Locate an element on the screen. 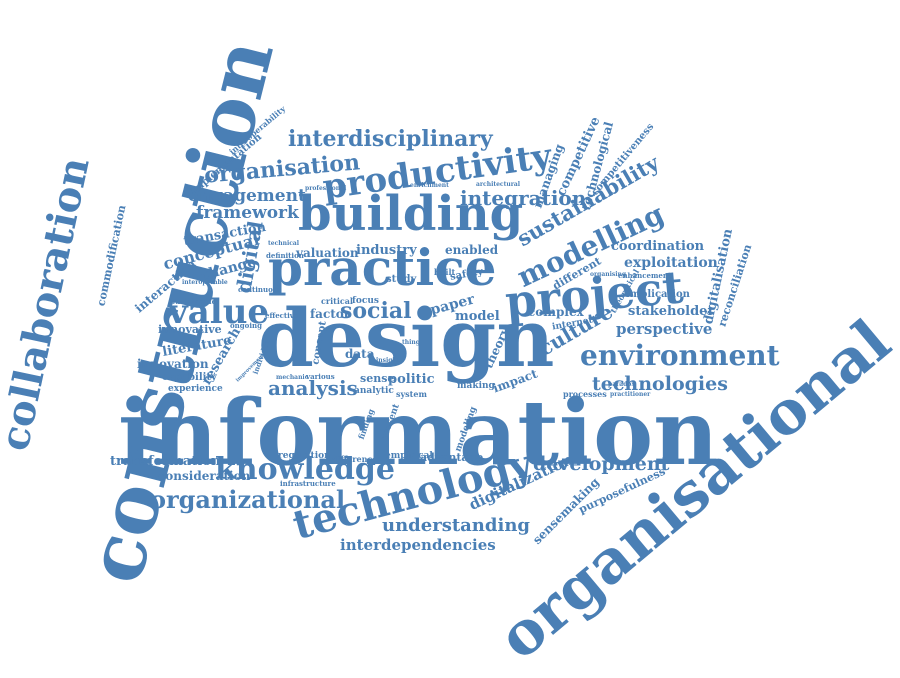  word-experience: experience is located at coordinates (195, 389).